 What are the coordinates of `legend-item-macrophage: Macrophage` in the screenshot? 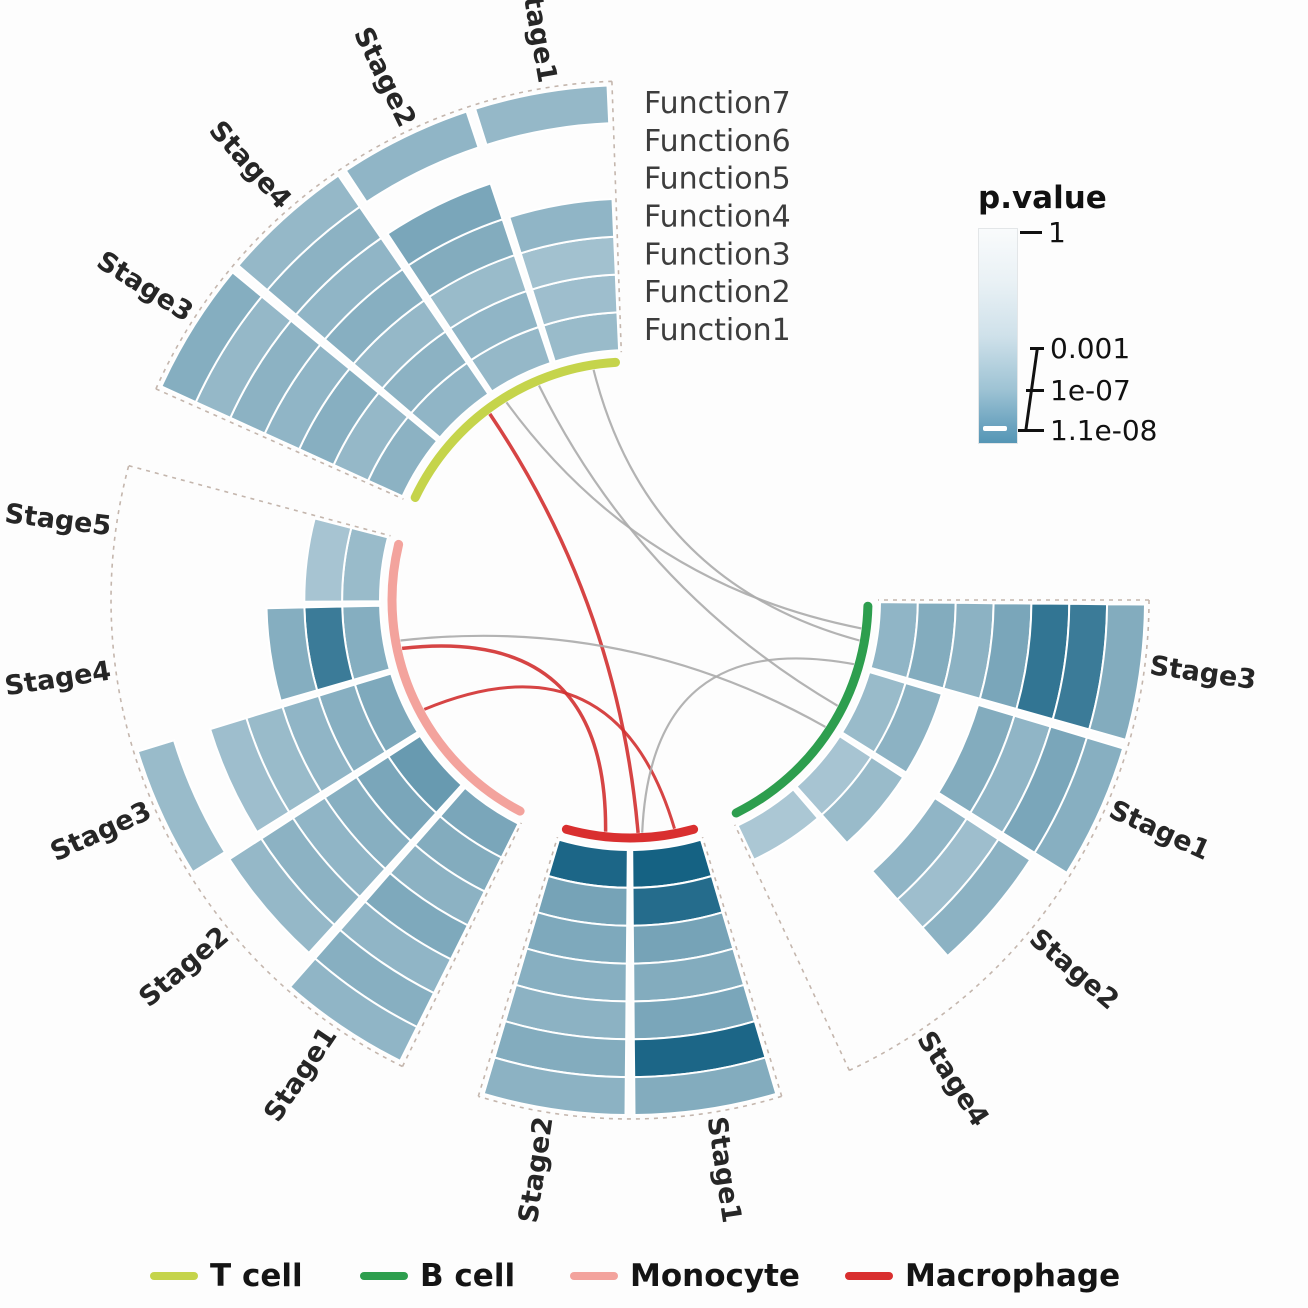 It's located at (982, 1276).